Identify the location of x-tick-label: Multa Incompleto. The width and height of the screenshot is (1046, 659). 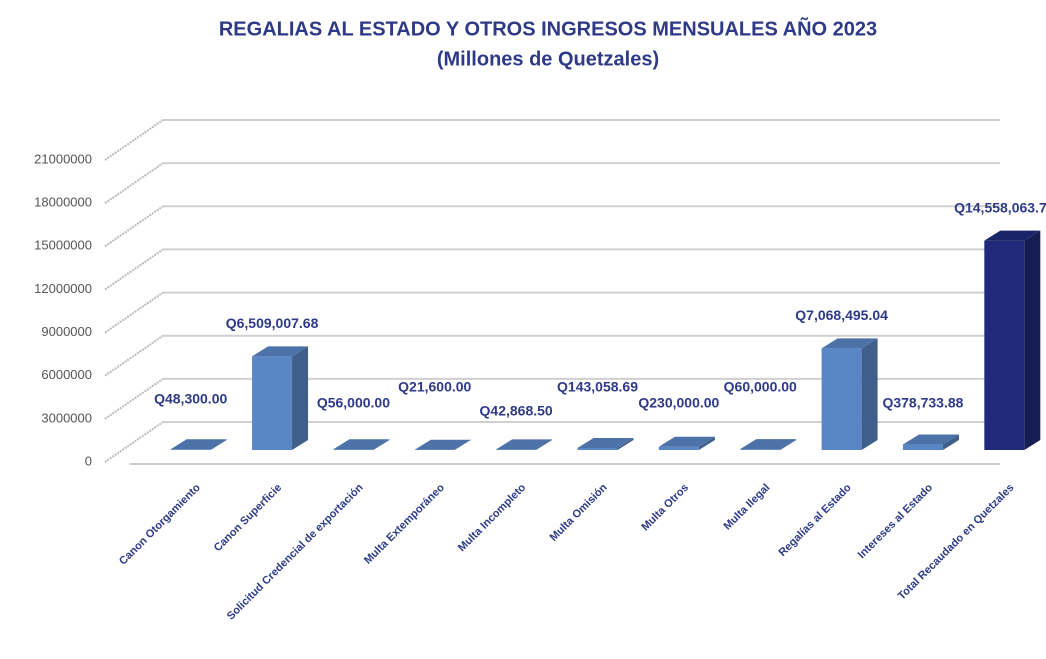
(492, 517).